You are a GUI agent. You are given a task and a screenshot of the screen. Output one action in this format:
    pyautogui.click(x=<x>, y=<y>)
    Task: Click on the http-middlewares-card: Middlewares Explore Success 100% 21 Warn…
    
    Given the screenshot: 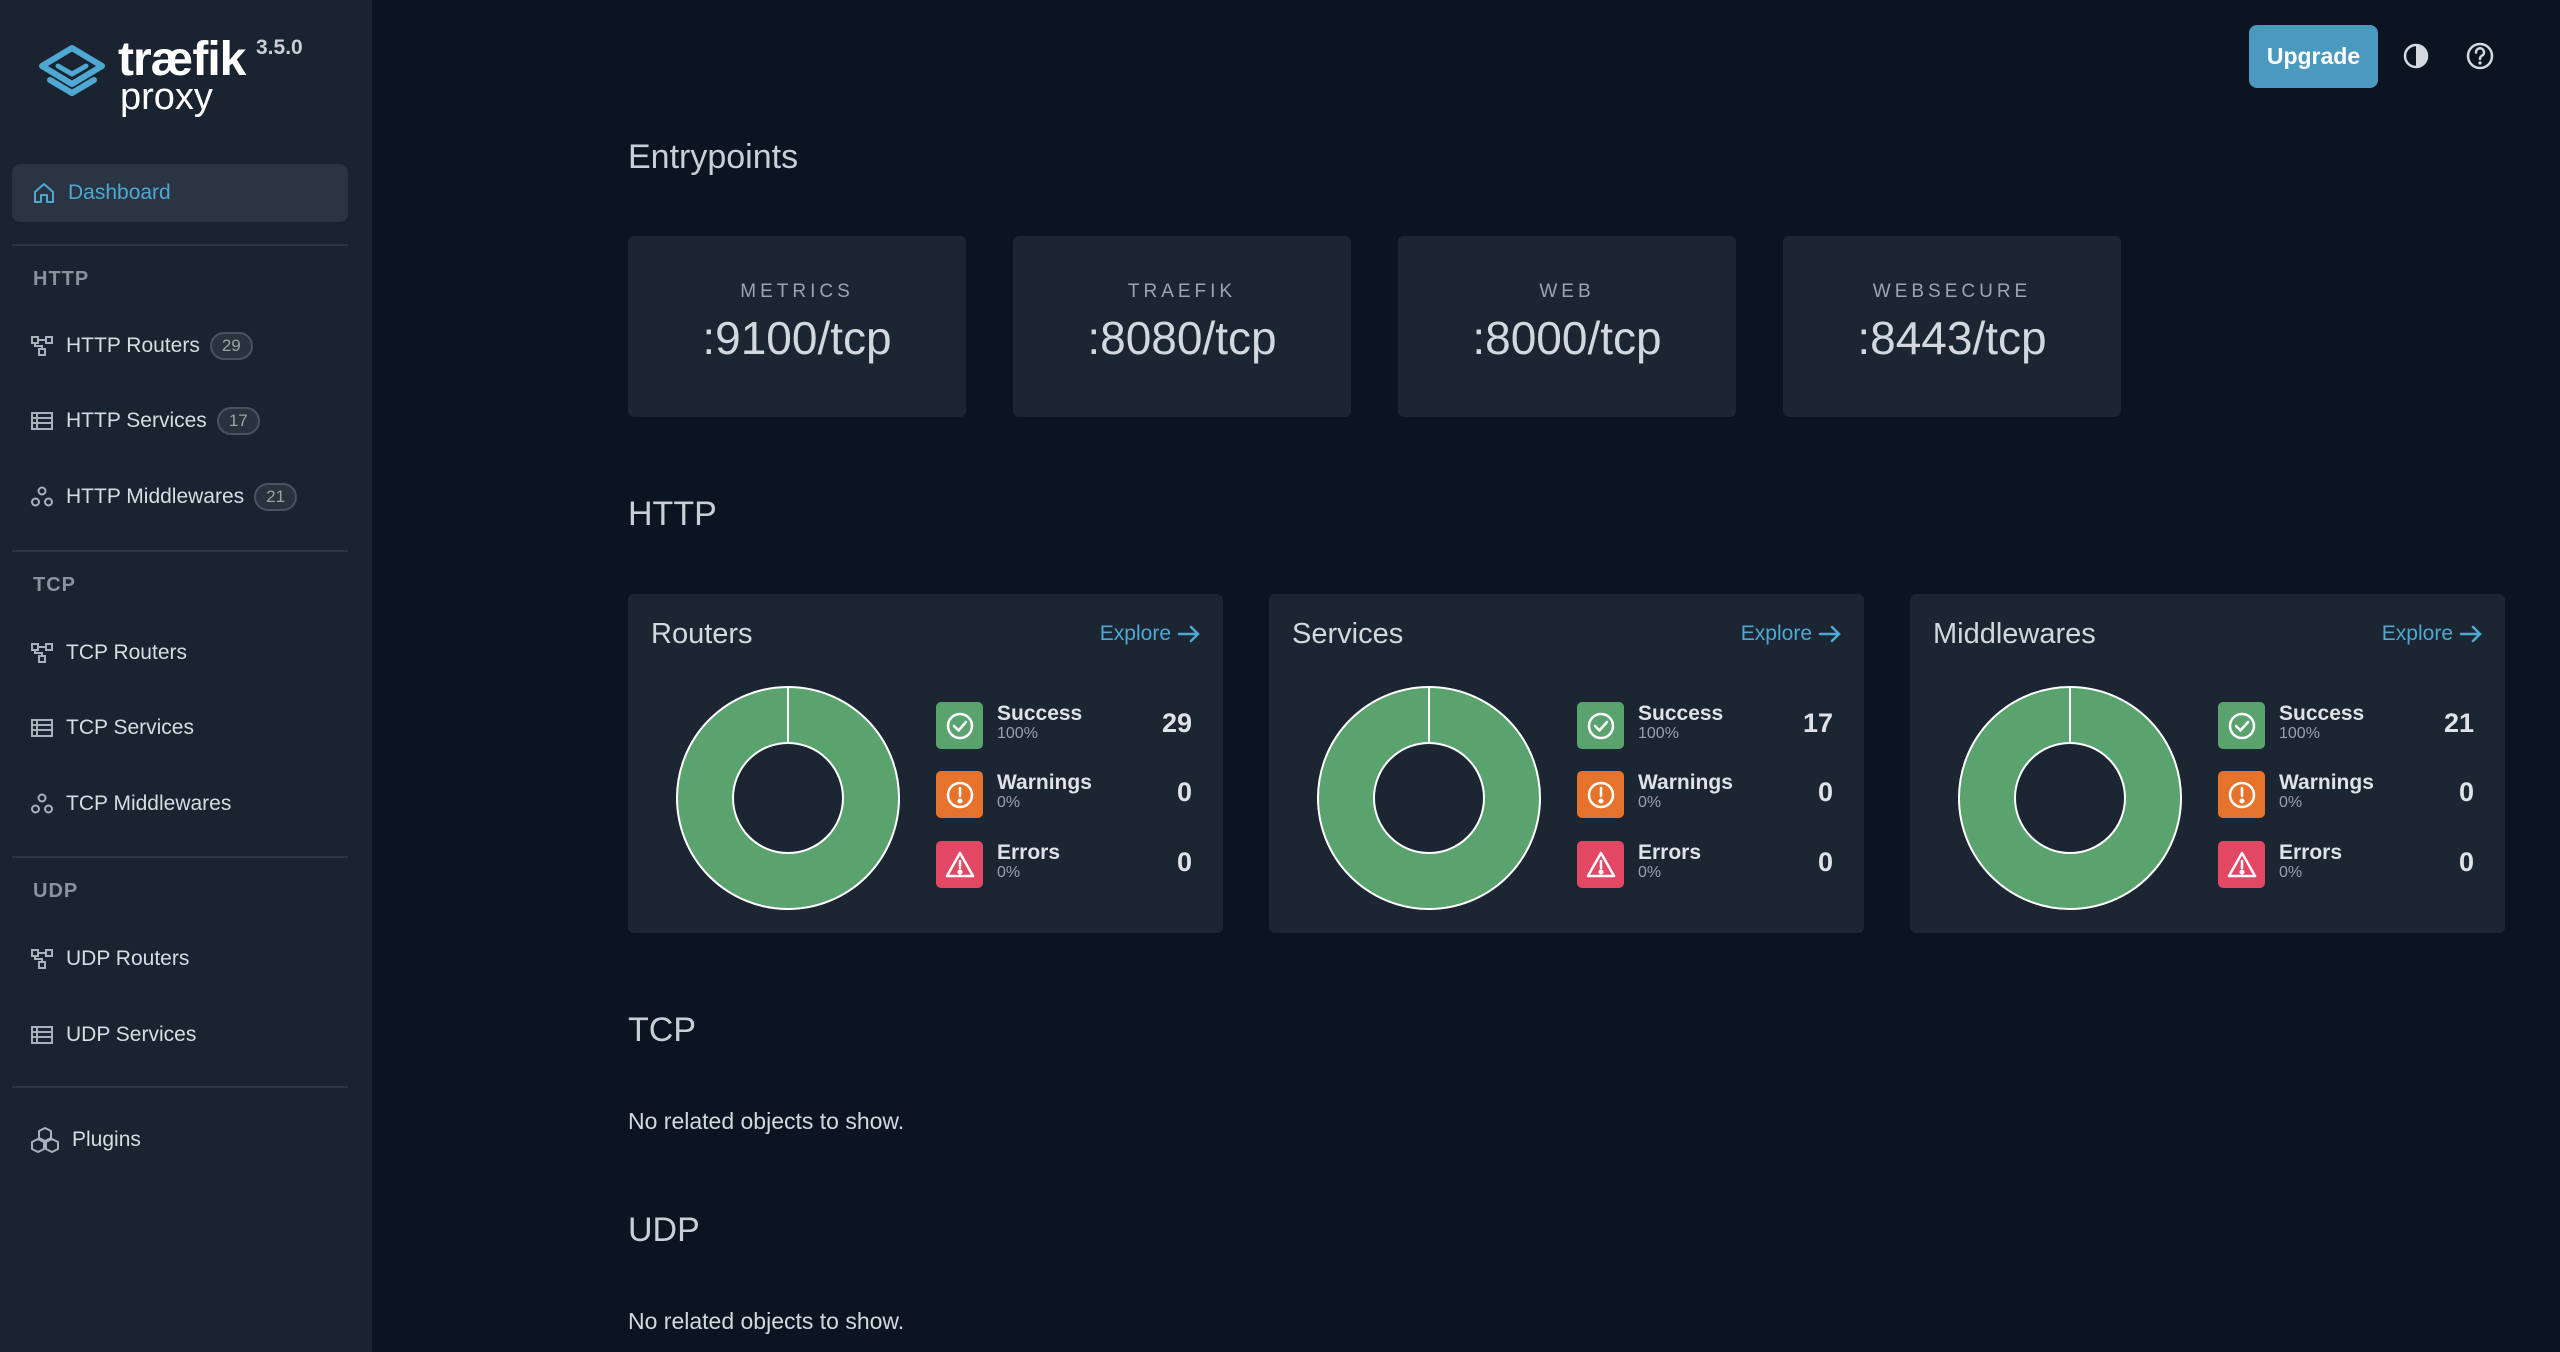 What is the action you would take?
    pyautogui.click(x=2207, y=763)
    